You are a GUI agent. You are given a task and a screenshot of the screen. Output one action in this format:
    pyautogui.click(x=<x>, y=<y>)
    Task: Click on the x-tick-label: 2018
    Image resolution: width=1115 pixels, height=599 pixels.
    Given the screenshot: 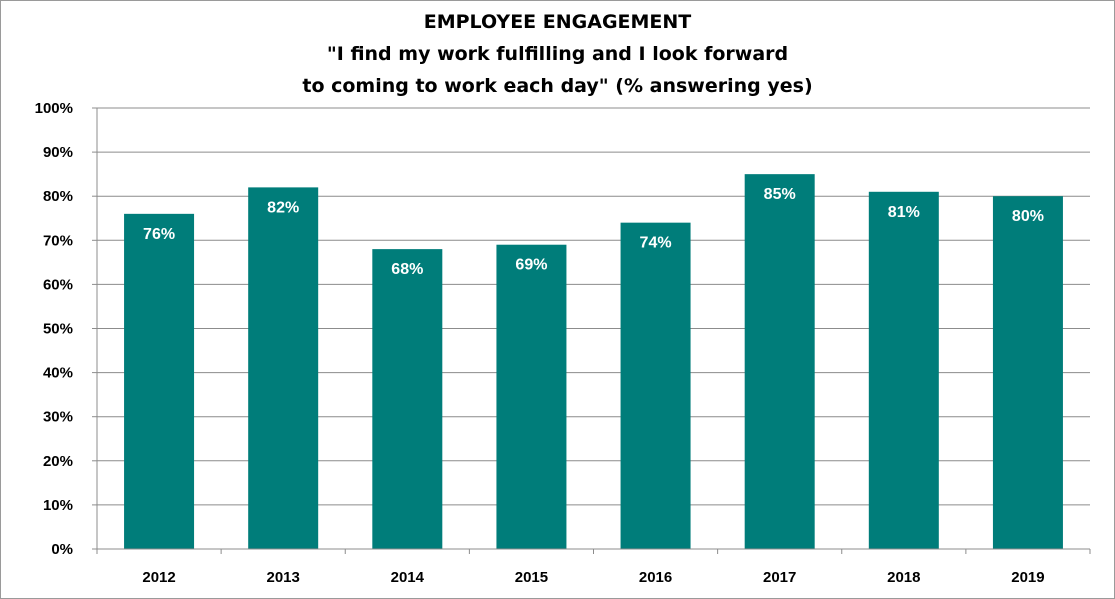 What is the action you would take?
    pyautogui.click(x=903, y=577)
    